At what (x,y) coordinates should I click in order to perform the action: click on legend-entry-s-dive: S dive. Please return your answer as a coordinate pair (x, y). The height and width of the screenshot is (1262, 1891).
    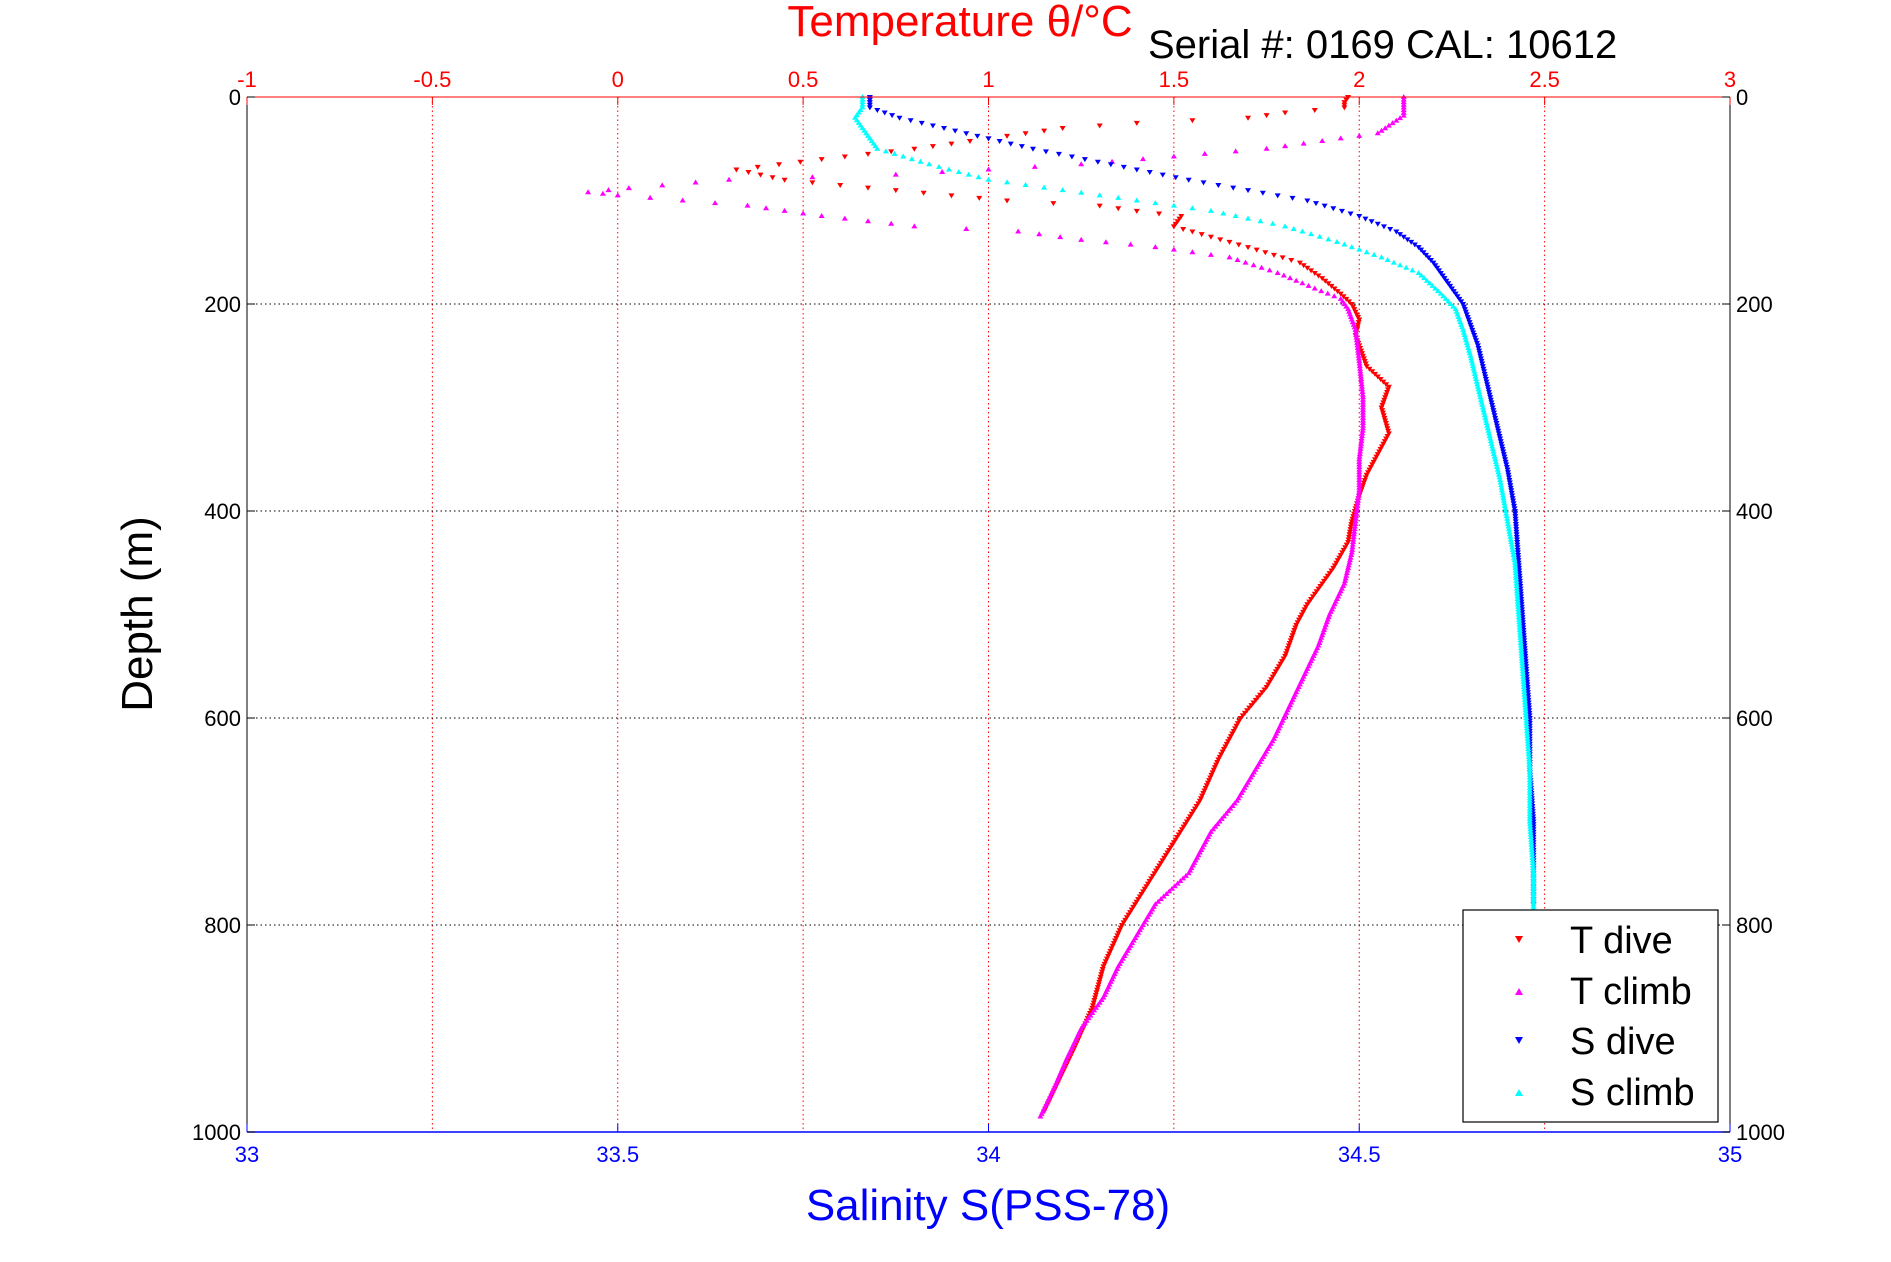
    Looking at the image, I should click on (1595, 1042).